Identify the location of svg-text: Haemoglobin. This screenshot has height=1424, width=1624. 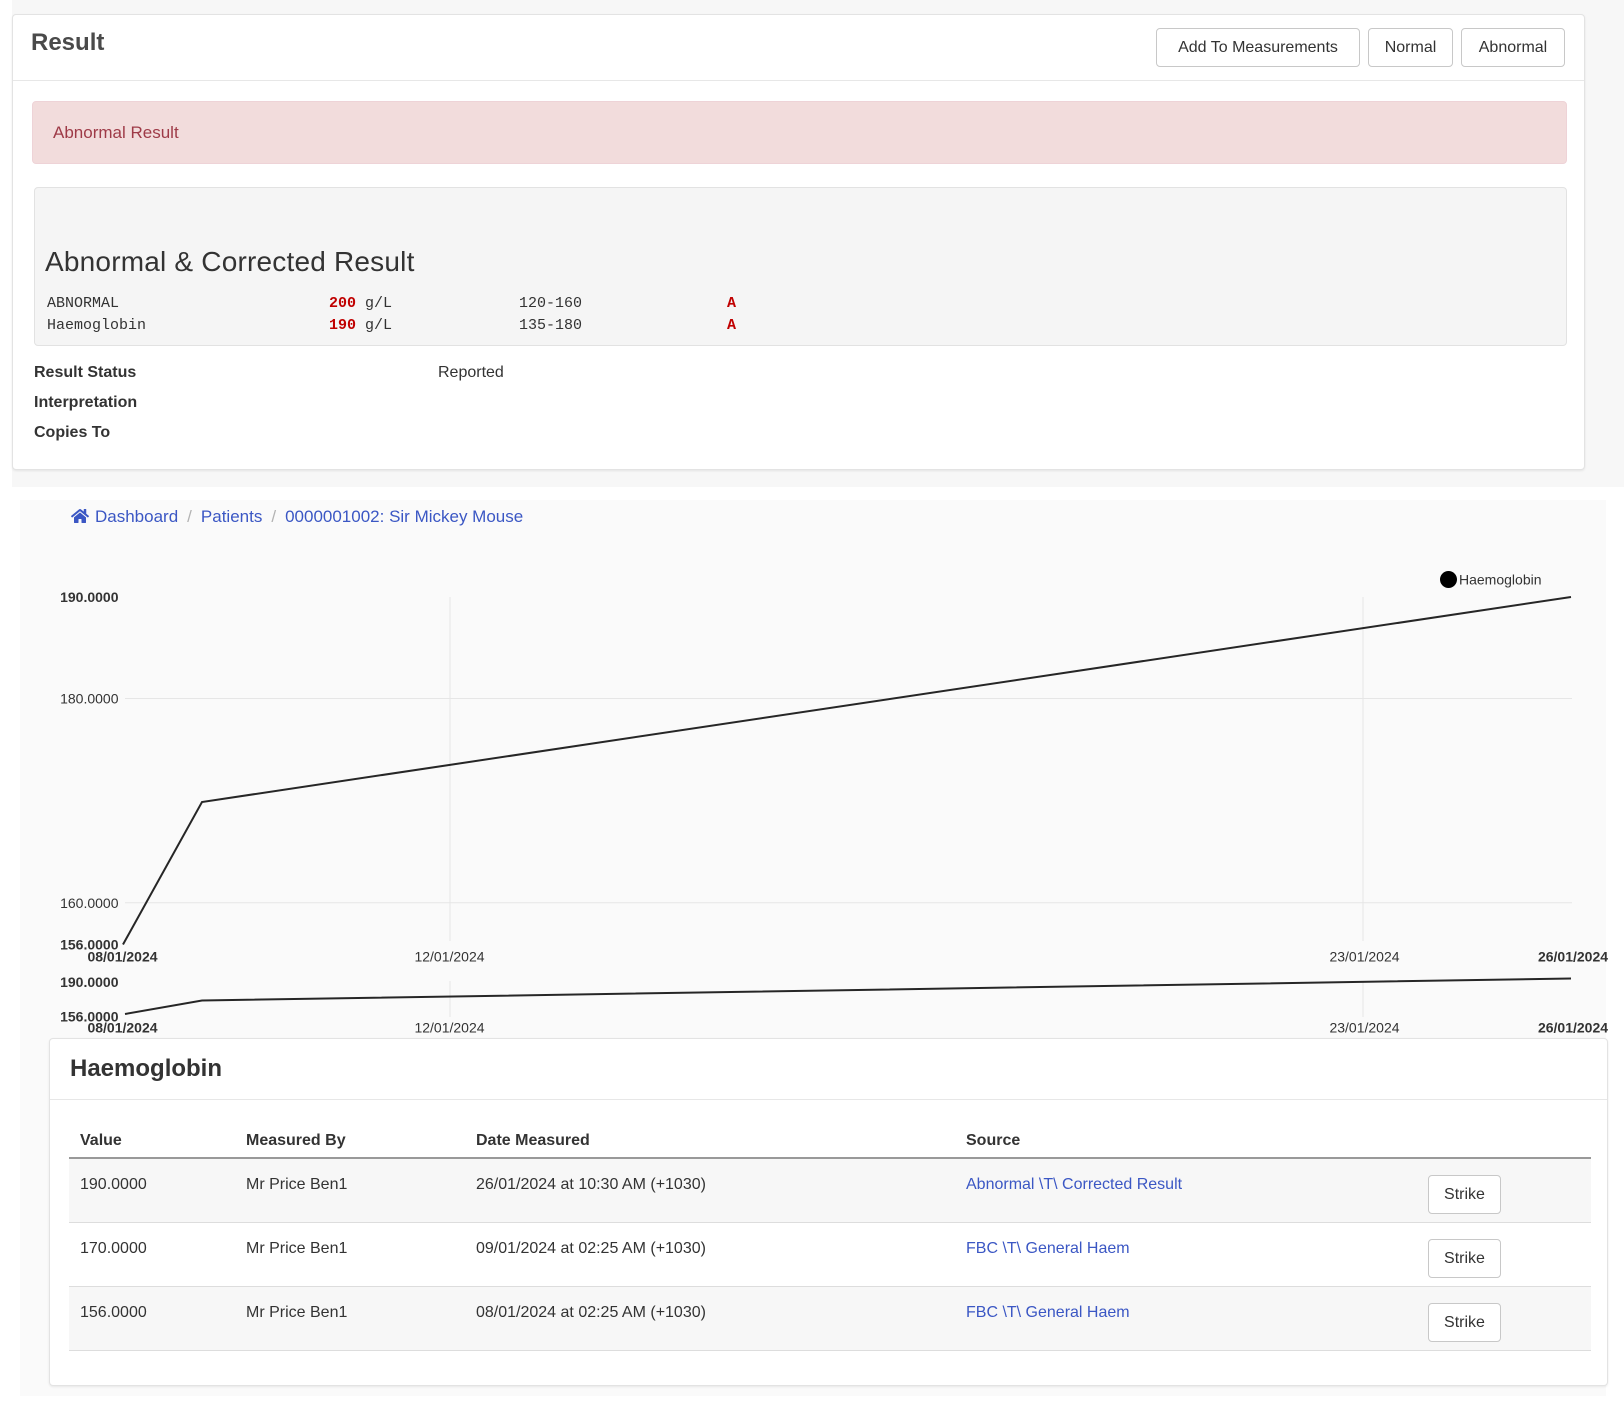
(1500, 580).